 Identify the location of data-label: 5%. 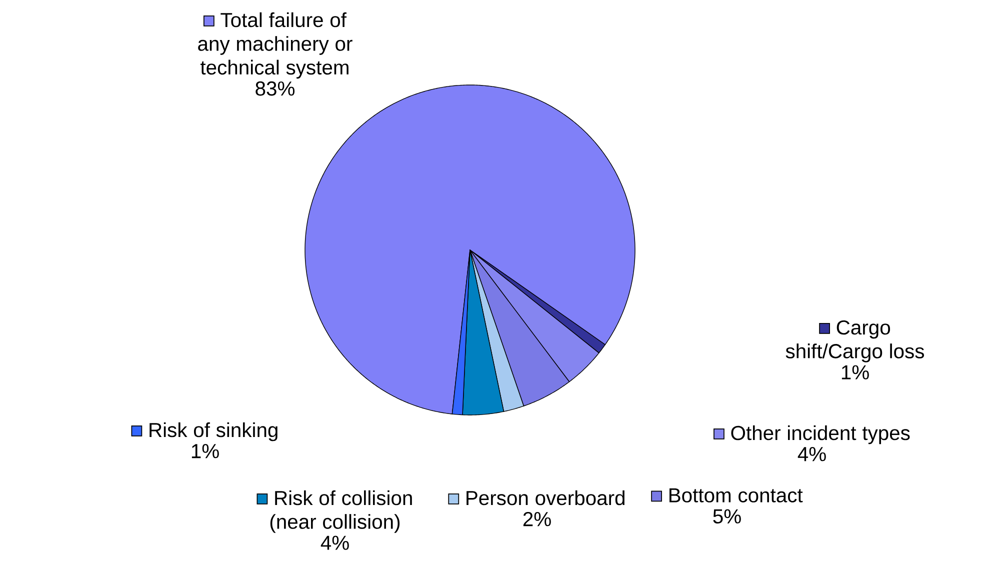
(727, 516).